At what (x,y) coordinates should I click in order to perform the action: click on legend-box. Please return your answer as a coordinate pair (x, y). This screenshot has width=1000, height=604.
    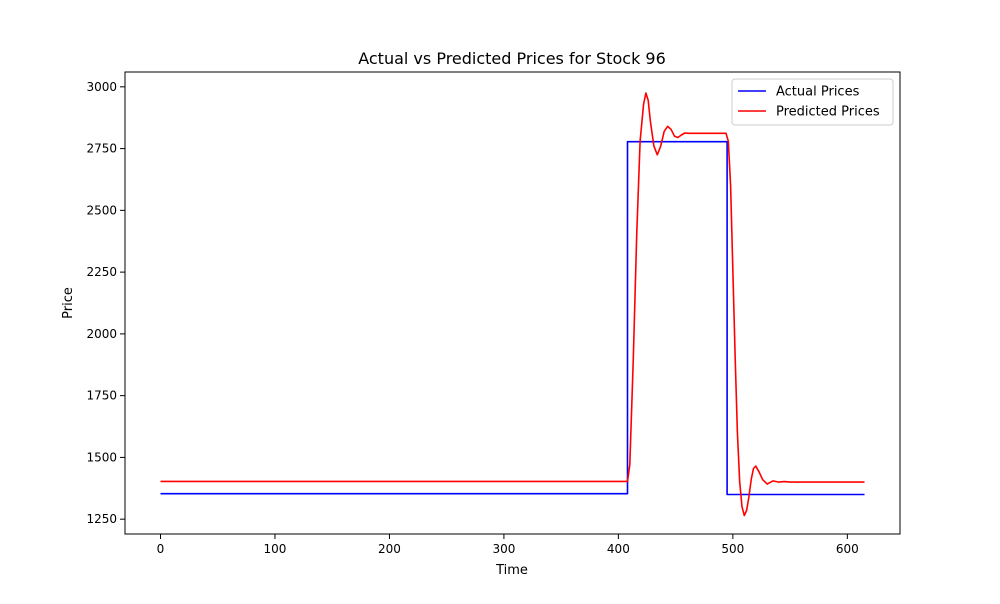
    Looking at the image, I should click on (812, 102).